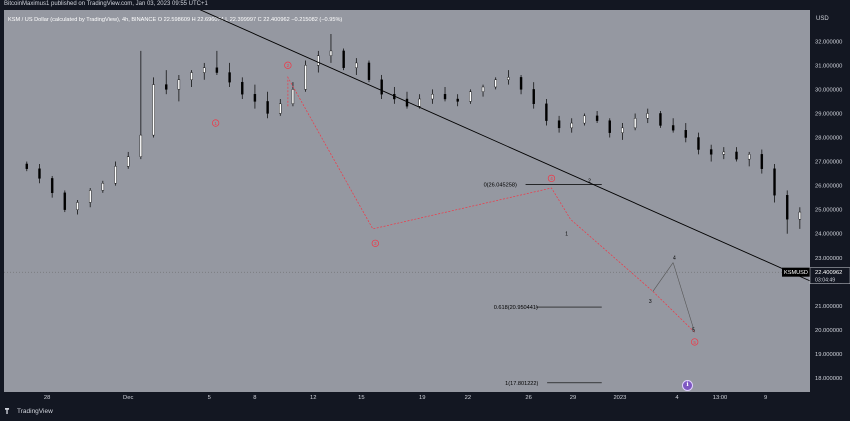 The image size is (850, 421). Describe the element at coordinates (35, 411) in the screenshot. I see `tradingview-logo-text: TradingView` at that location.